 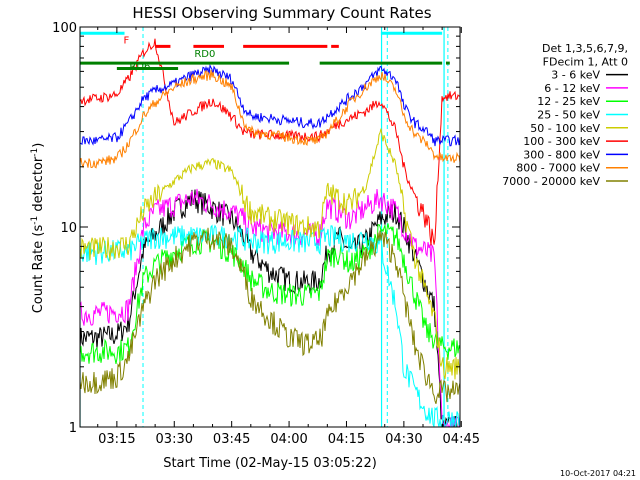 I want to click on annotation-rd0: RD0, so click(x=204, y=54).